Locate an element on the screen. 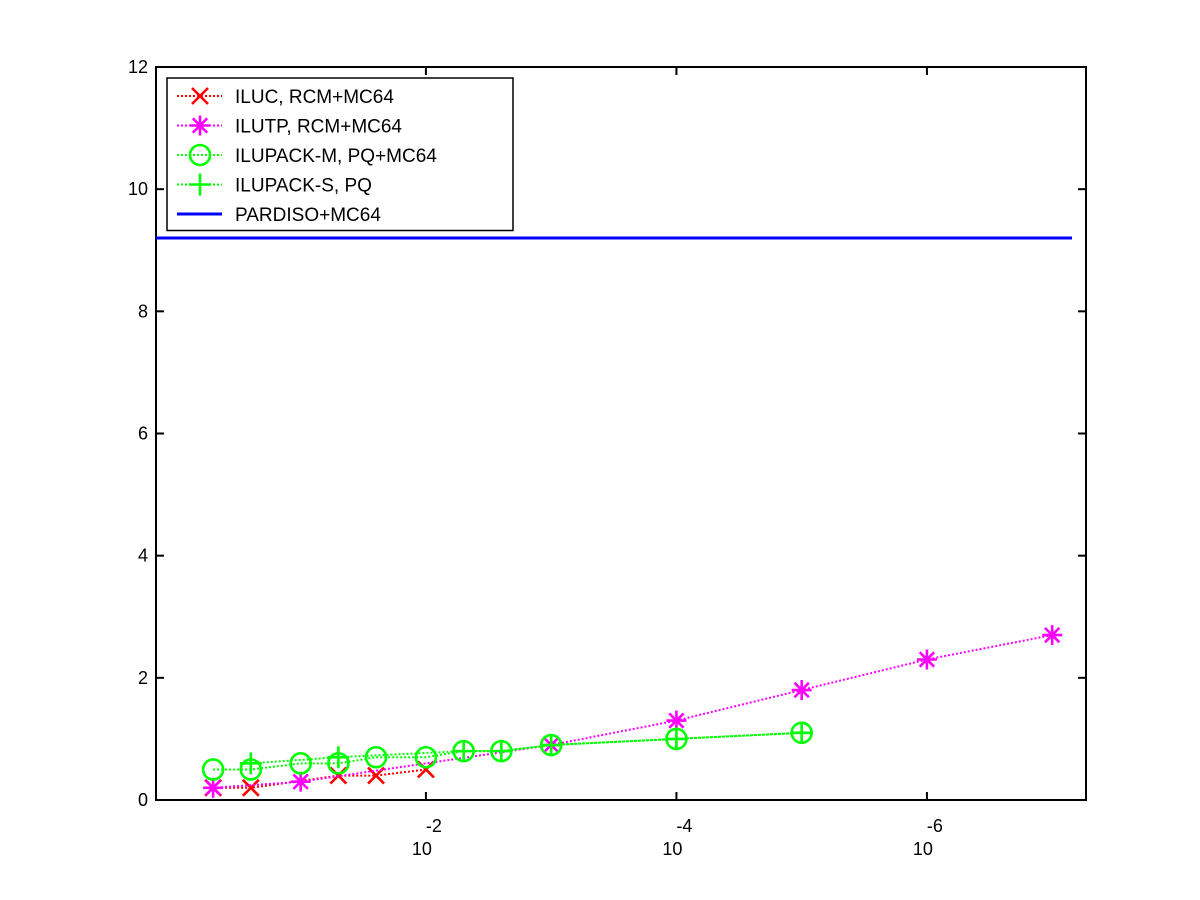 The height and width of the screenshot is (900, 1200). y-tick-label: 4 is located at coordinates (143, 556).